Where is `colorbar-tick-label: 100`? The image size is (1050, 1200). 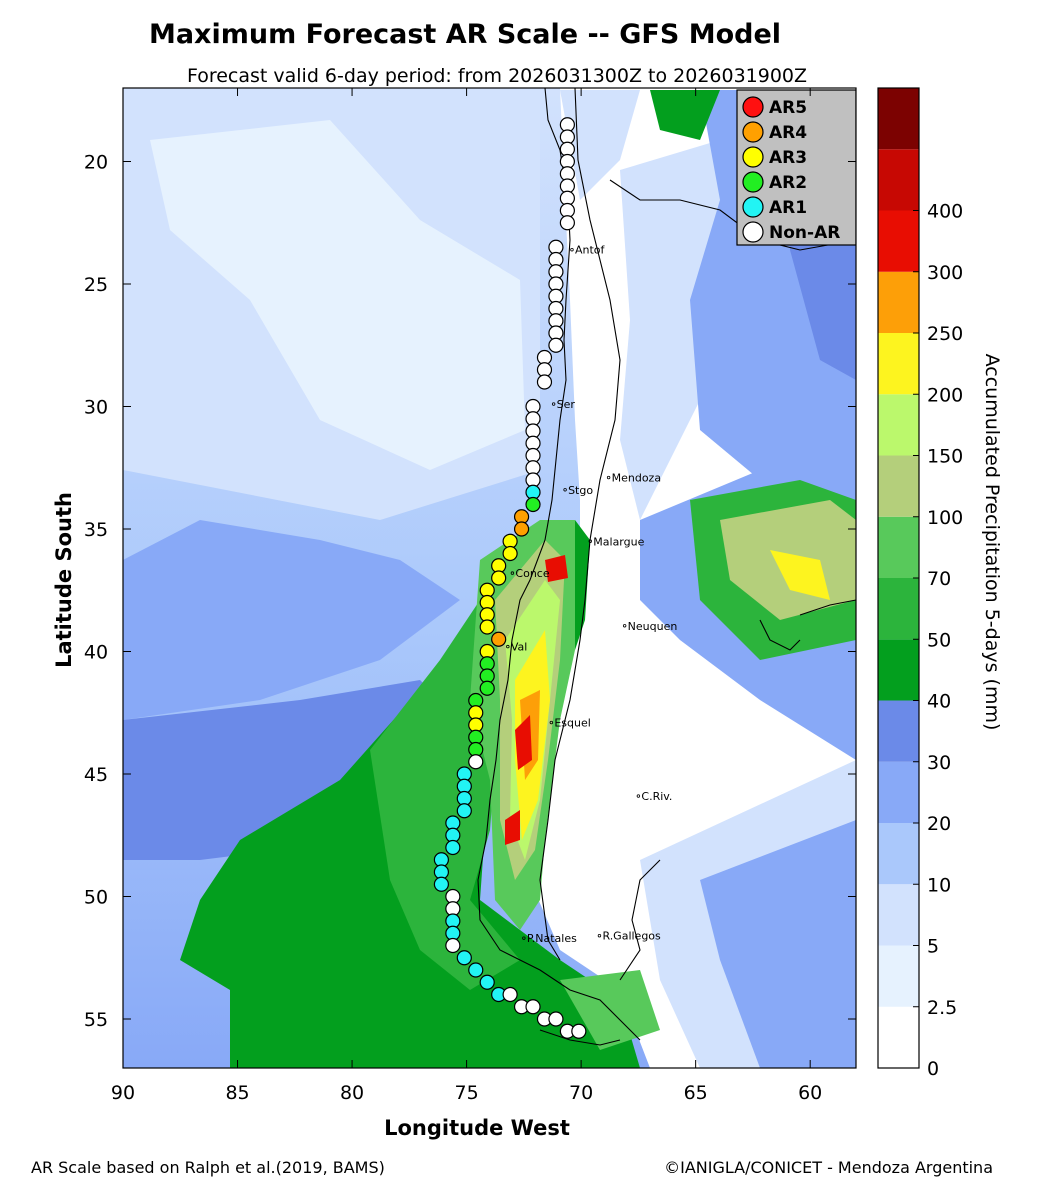
colorbar-tick-label: 100 is located at coordinates (945, 518).